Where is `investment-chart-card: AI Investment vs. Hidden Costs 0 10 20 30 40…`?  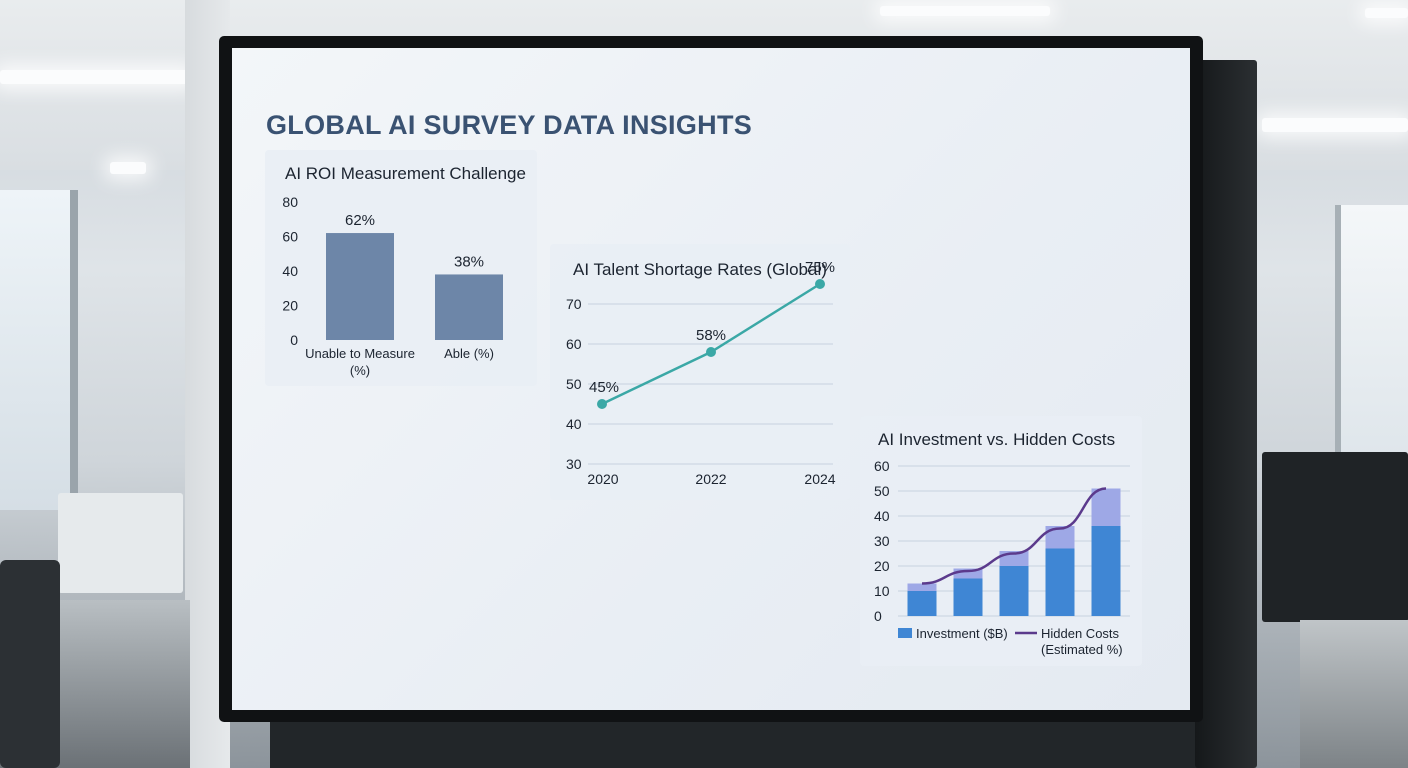 investment-chart-card: AI Investment vs. Hidden Costs 0 10 20 30 40… is located at coordinates (1001, 541).